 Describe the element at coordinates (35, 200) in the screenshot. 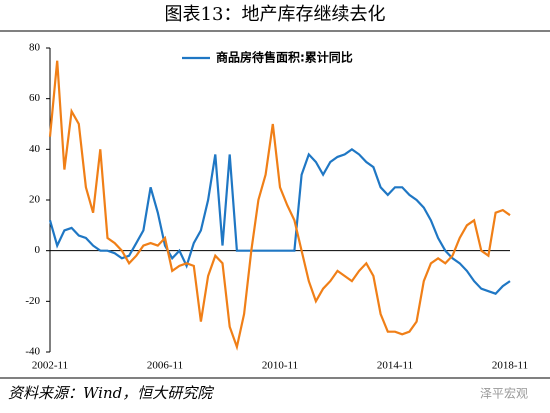

I see `y-tick-label: 20` at that location.